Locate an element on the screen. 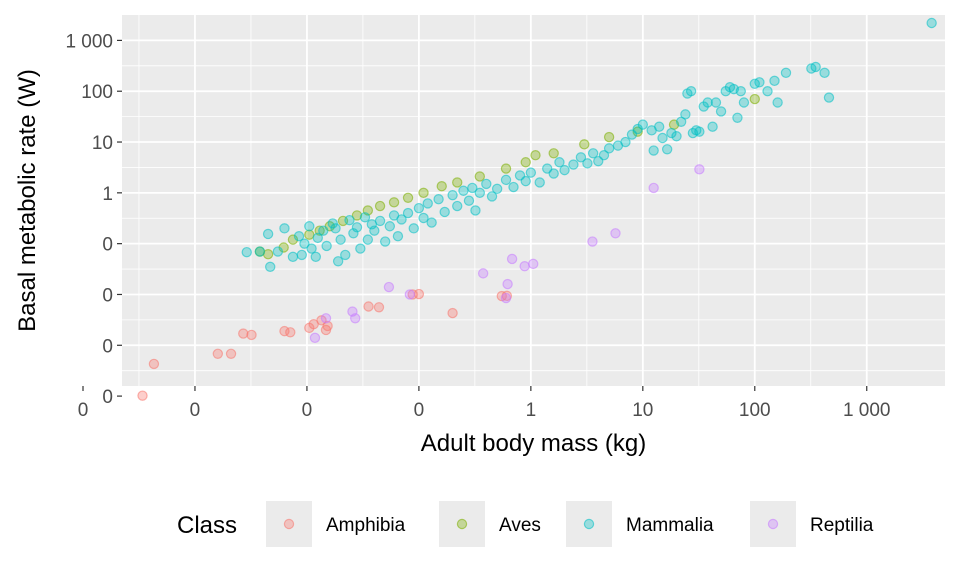 This screenshot has width=960, height=576. series-amphibia is located at coordinates (325, 344).